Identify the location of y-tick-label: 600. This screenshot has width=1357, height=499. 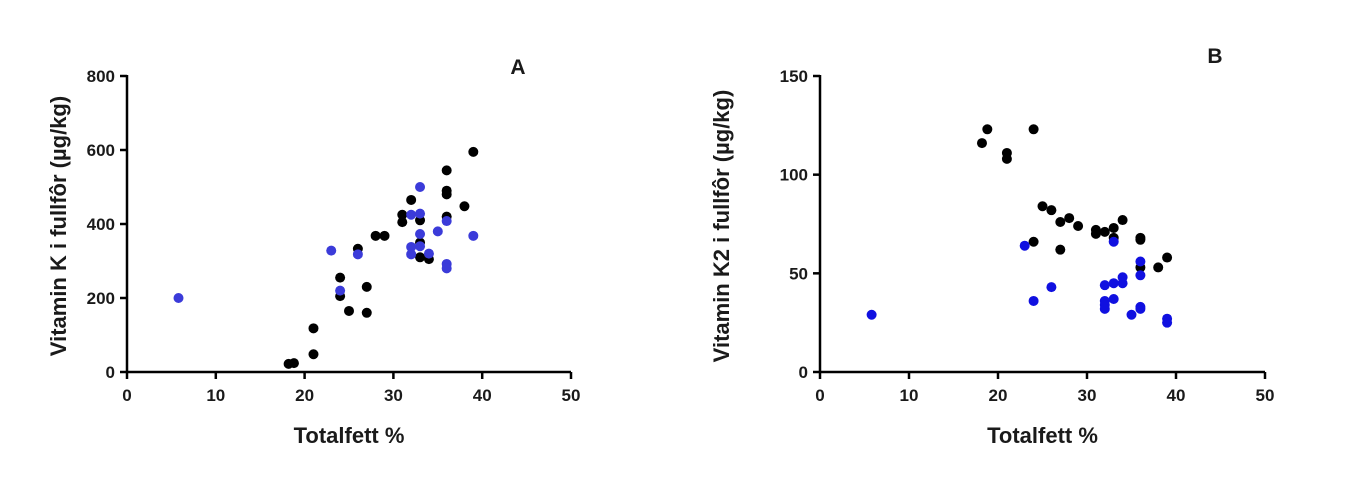
(101, 150).